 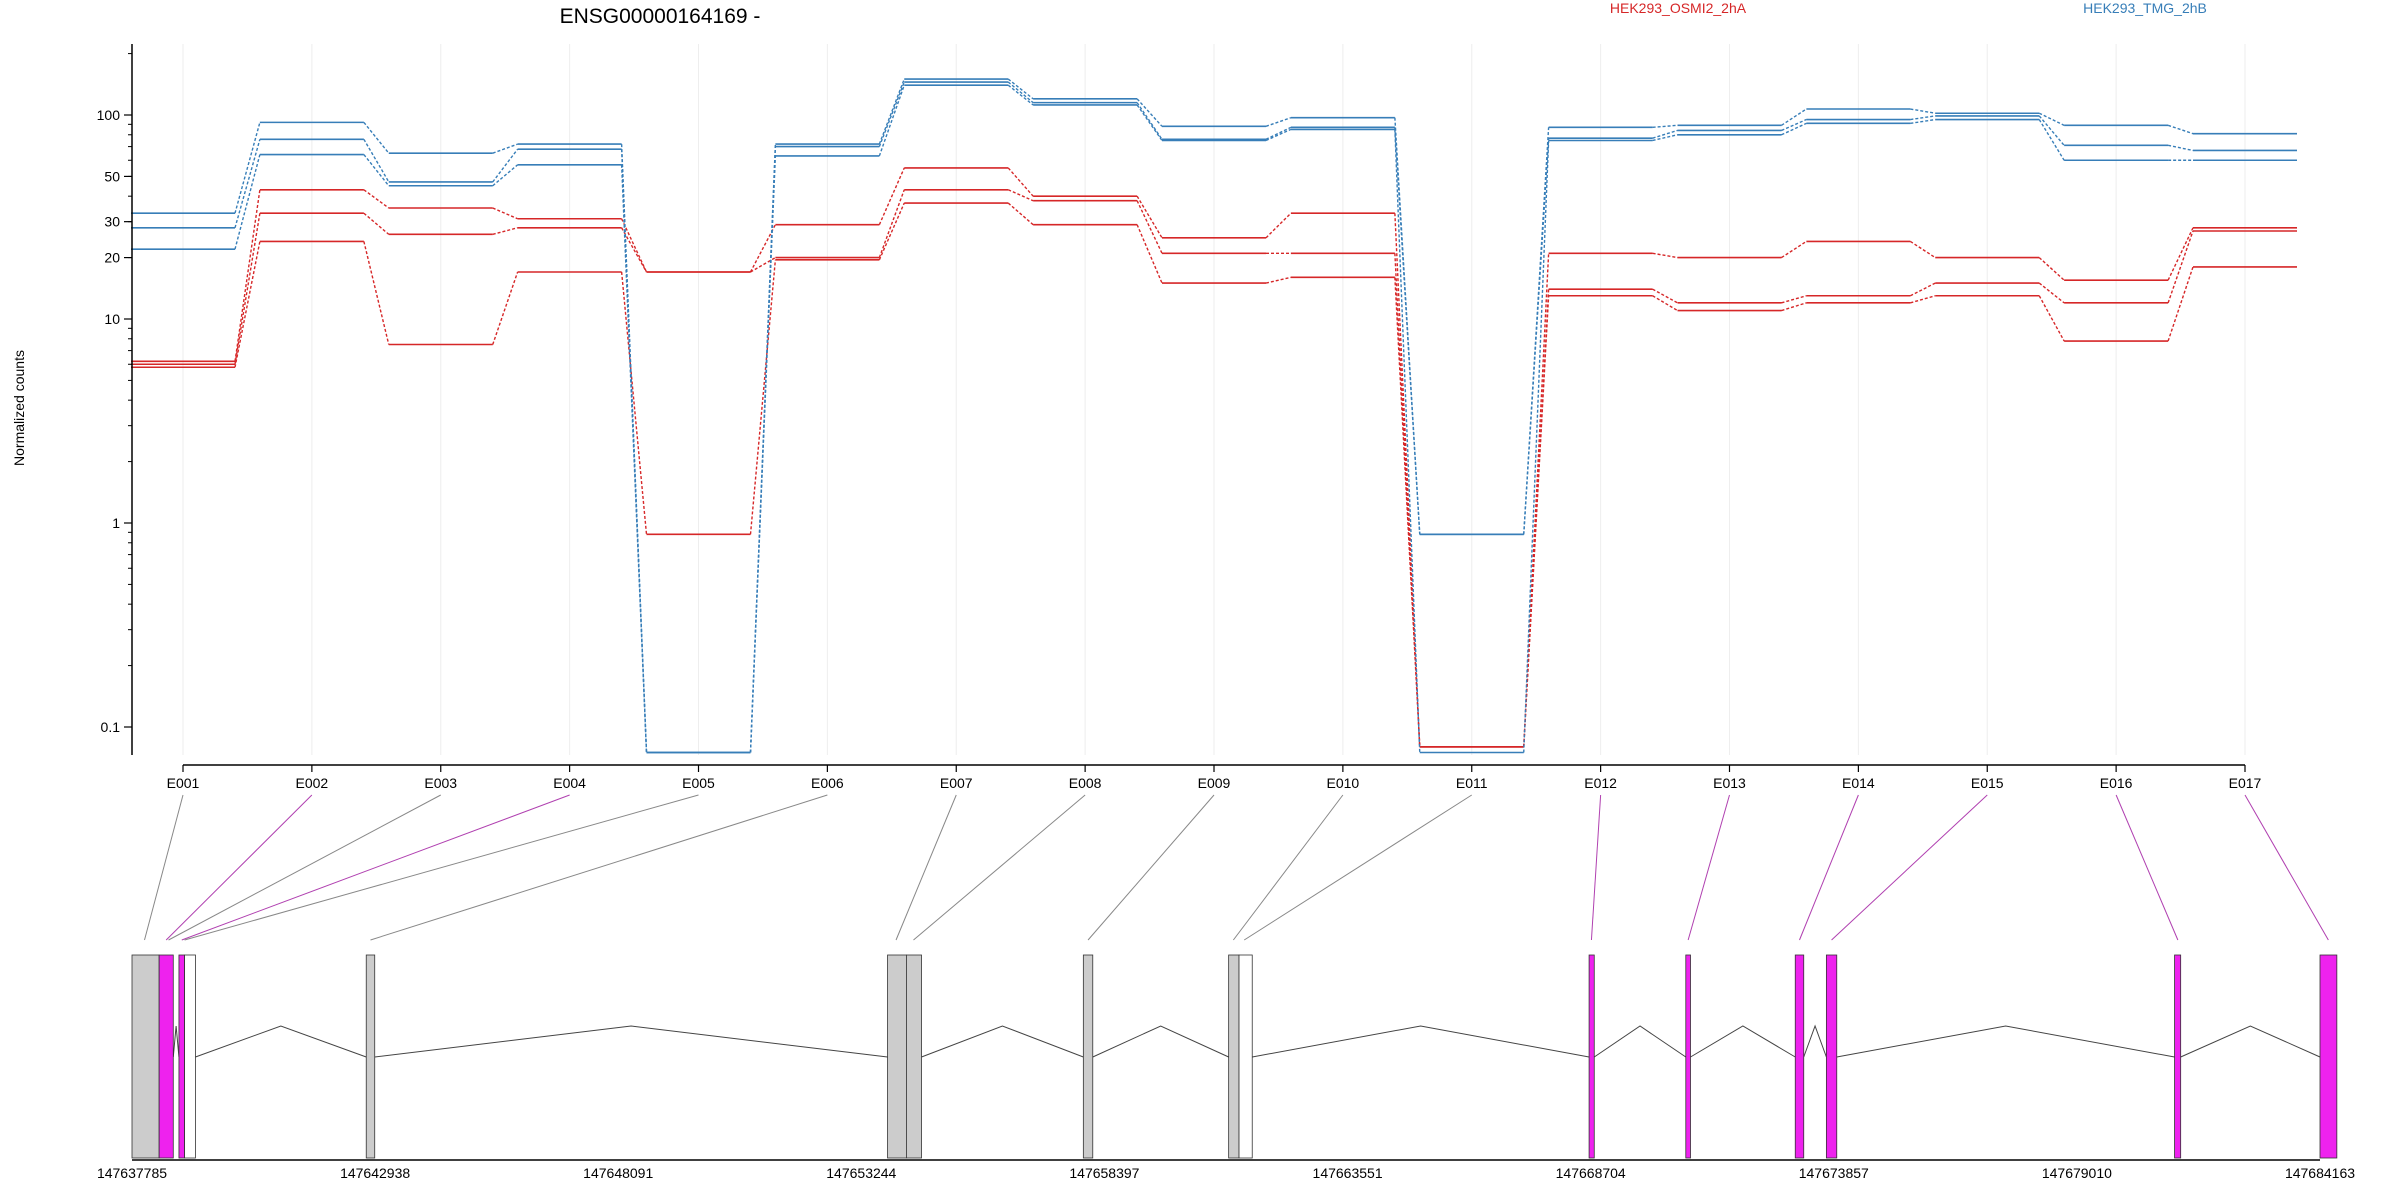 What do you see at coordinates (112, 222) in the screenshot?
I see `y-tick-label-4: 30` at bounding box center [112, 222].